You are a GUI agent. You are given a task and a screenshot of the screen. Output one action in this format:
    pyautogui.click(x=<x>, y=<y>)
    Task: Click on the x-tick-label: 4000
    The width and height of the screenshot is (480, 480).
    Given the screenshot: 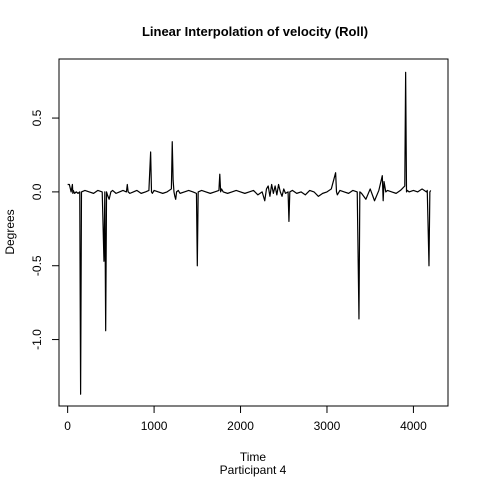 What is the action you would take?
    pyautogui.click(x=413, y=426)
    